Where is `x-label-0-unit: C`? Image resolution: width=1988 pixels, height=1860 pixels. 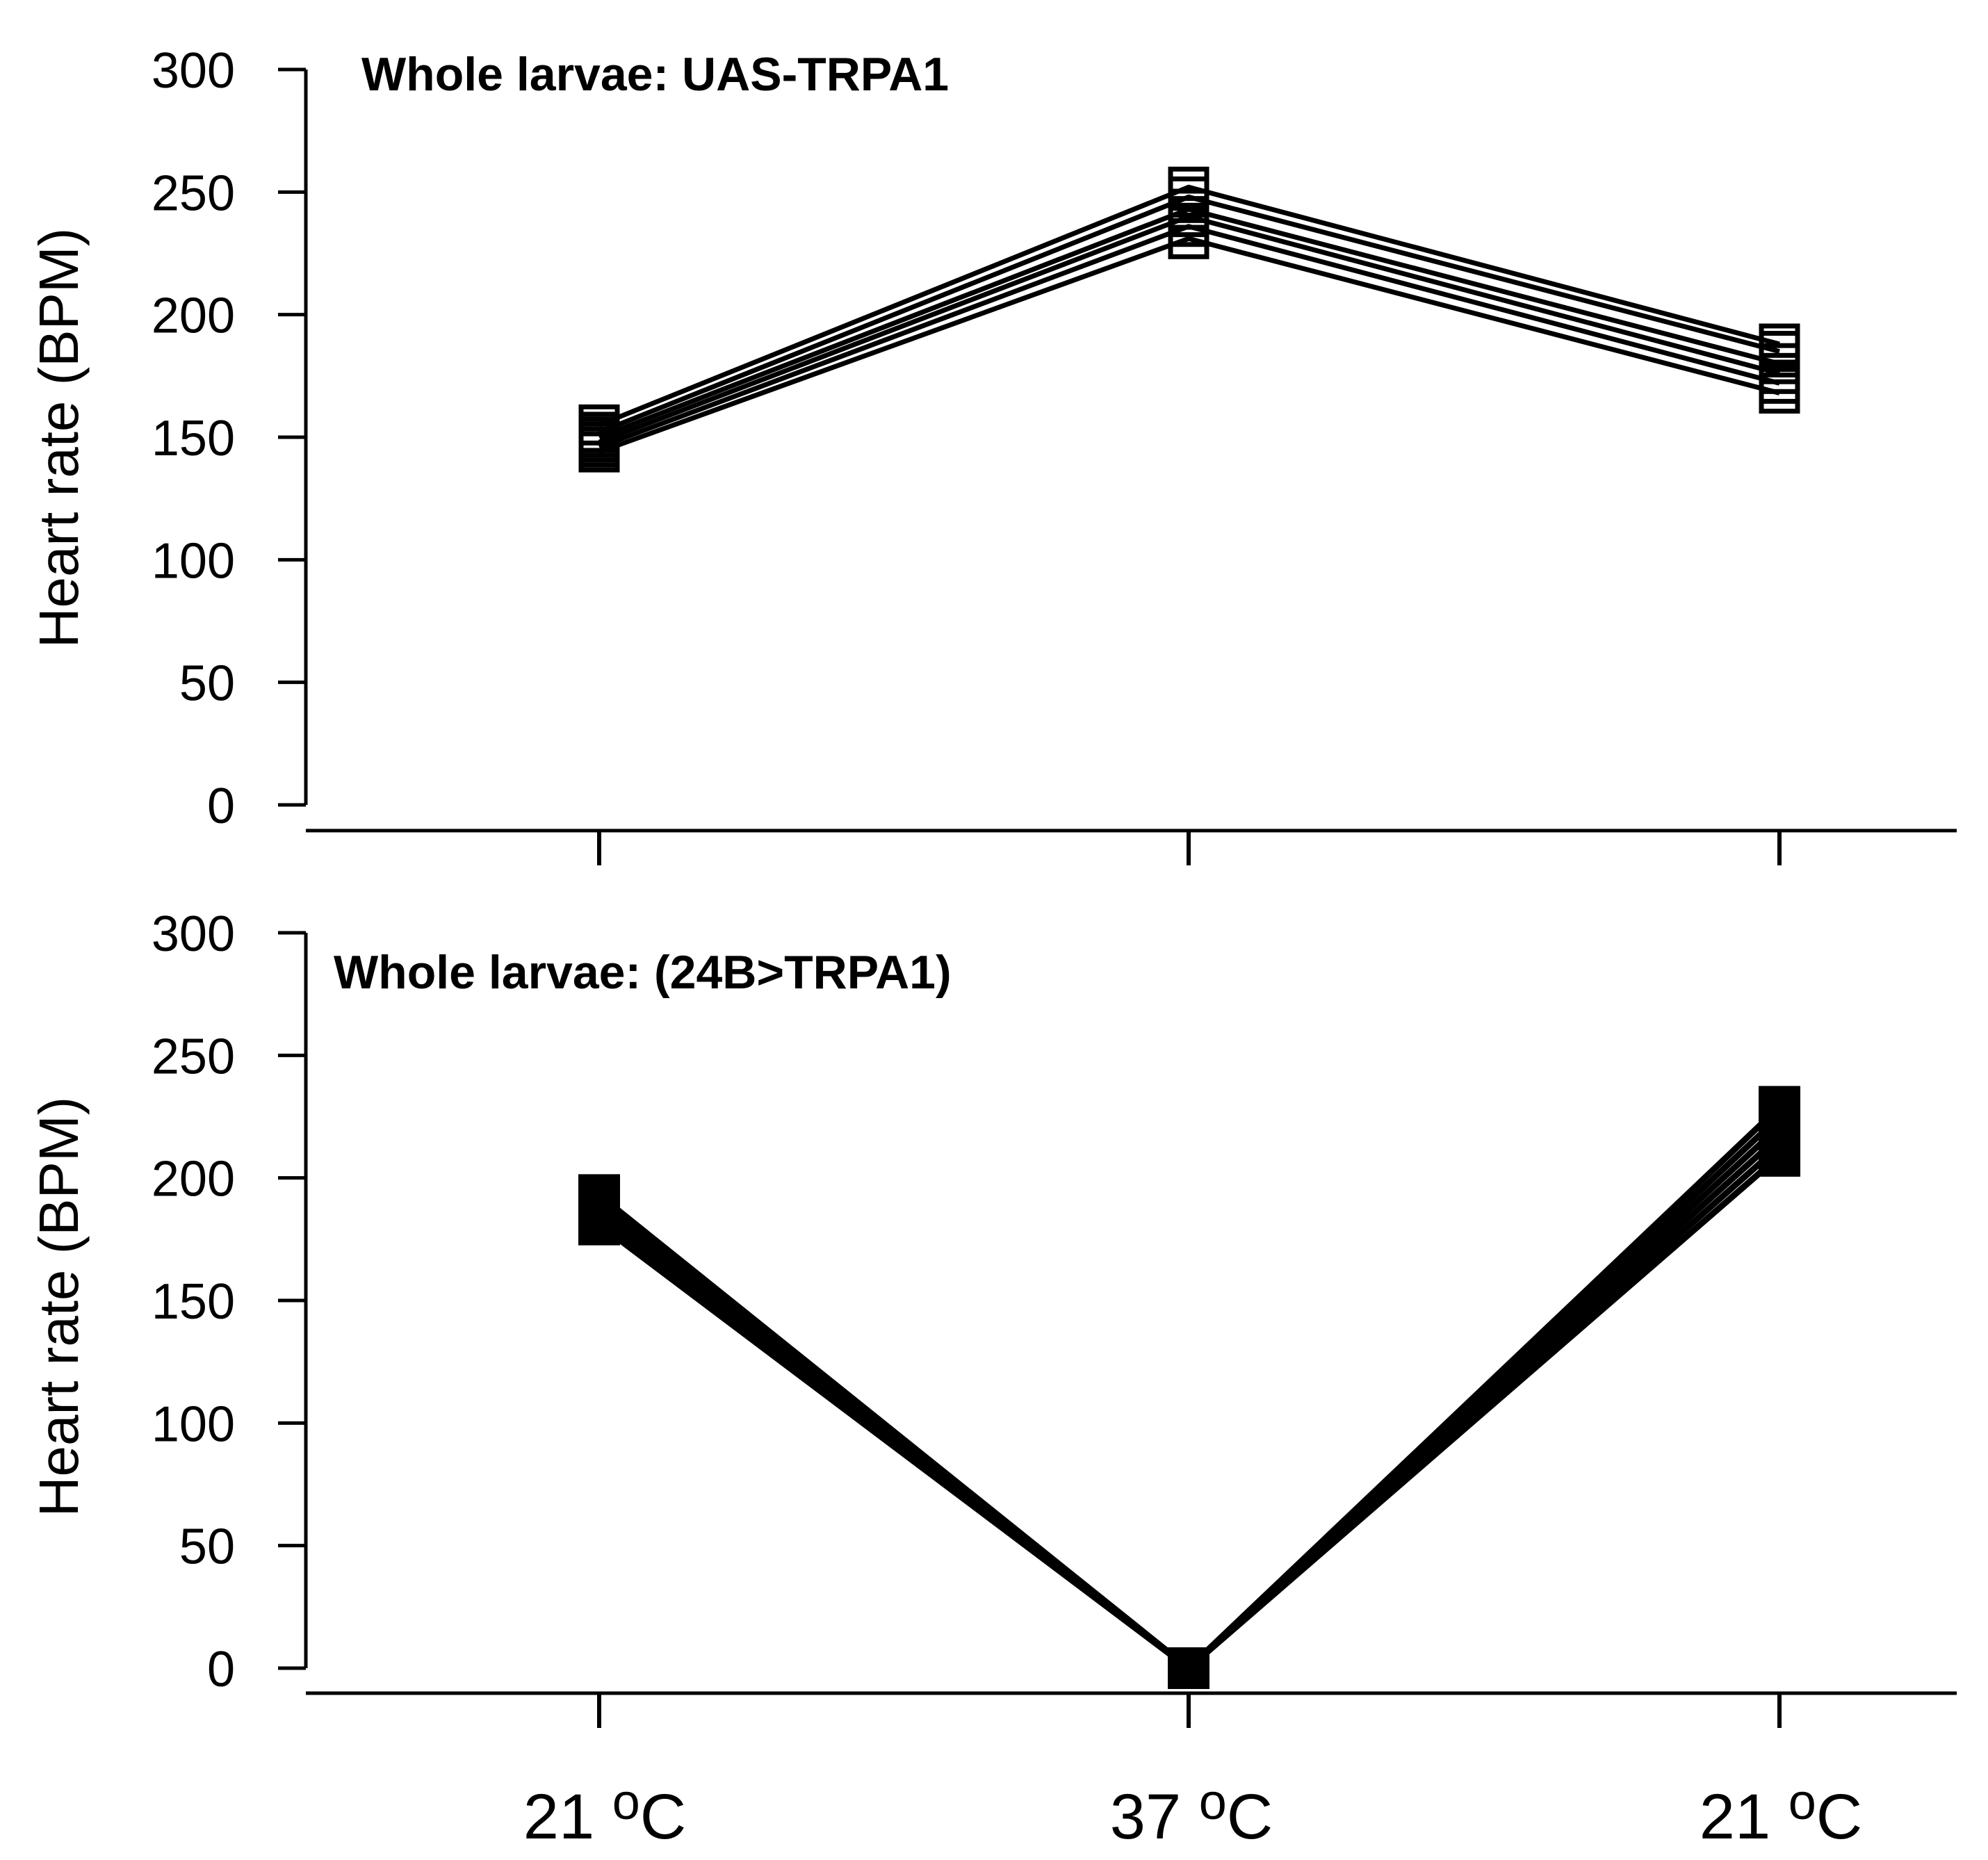 x-label-0-unit: C is located at coordinates (663, 1816).